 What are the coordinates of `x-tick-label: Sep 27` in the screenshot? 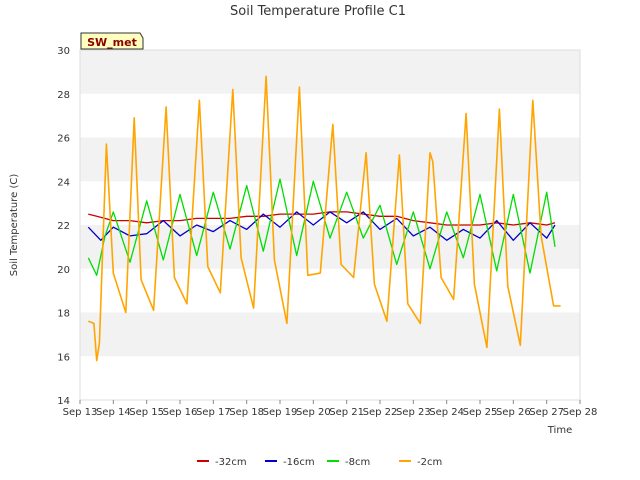 It's located at (546, 412).